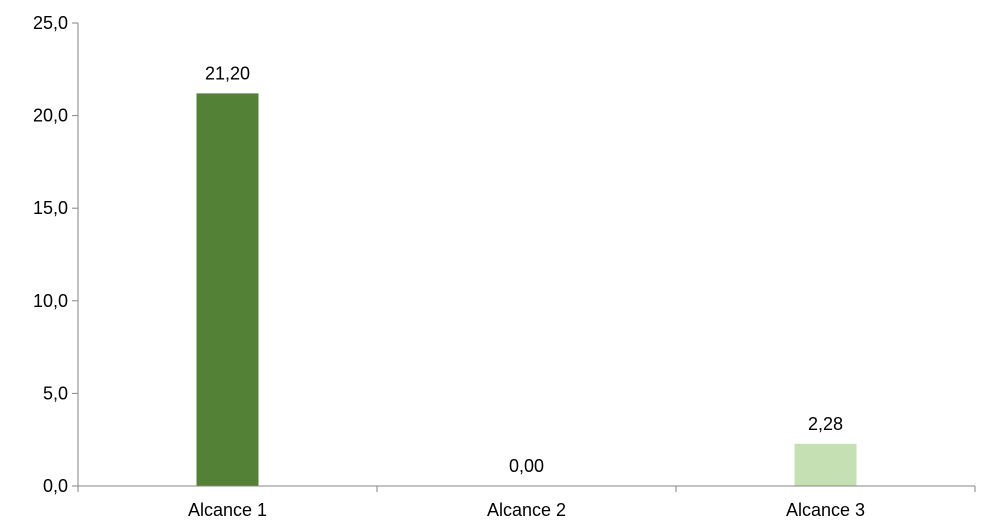  What do you see at coordinates (50, 116) in the screenshot?
I see `y-tick-label-5: 20,0` at bounding box center [50, 116].